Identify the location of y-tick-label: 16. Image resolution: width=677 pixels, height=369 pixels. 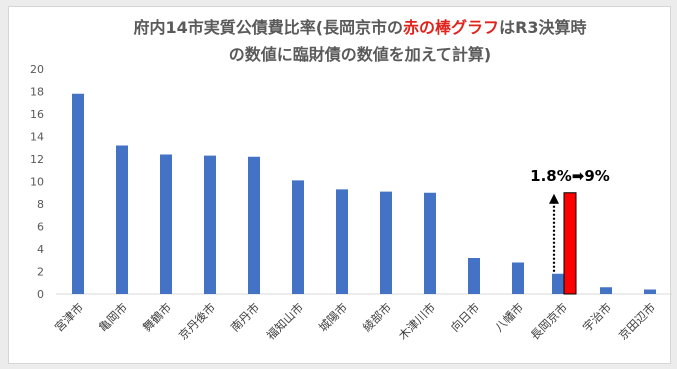
(37, 114).